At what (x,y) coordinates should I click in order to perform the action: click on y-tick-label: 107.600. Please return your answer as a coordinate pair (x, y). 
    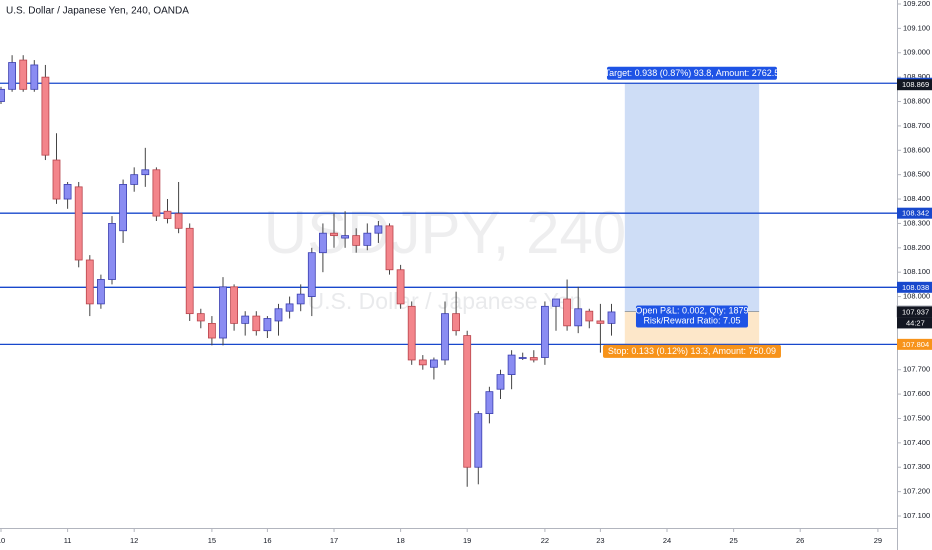
    Looking at the image, I should click on (916, 393).